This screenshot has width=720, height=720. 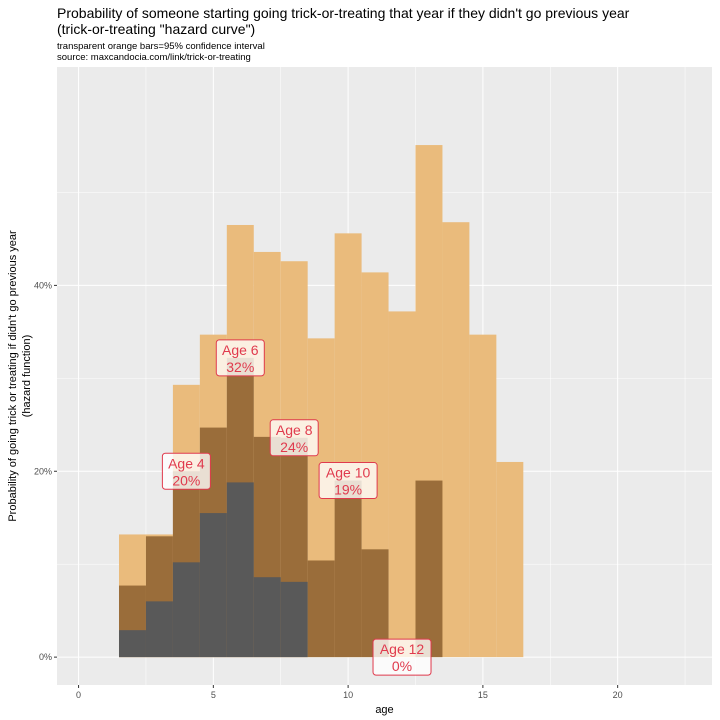 I want to click on x-axis-title: age, so click(x=384, y=710).